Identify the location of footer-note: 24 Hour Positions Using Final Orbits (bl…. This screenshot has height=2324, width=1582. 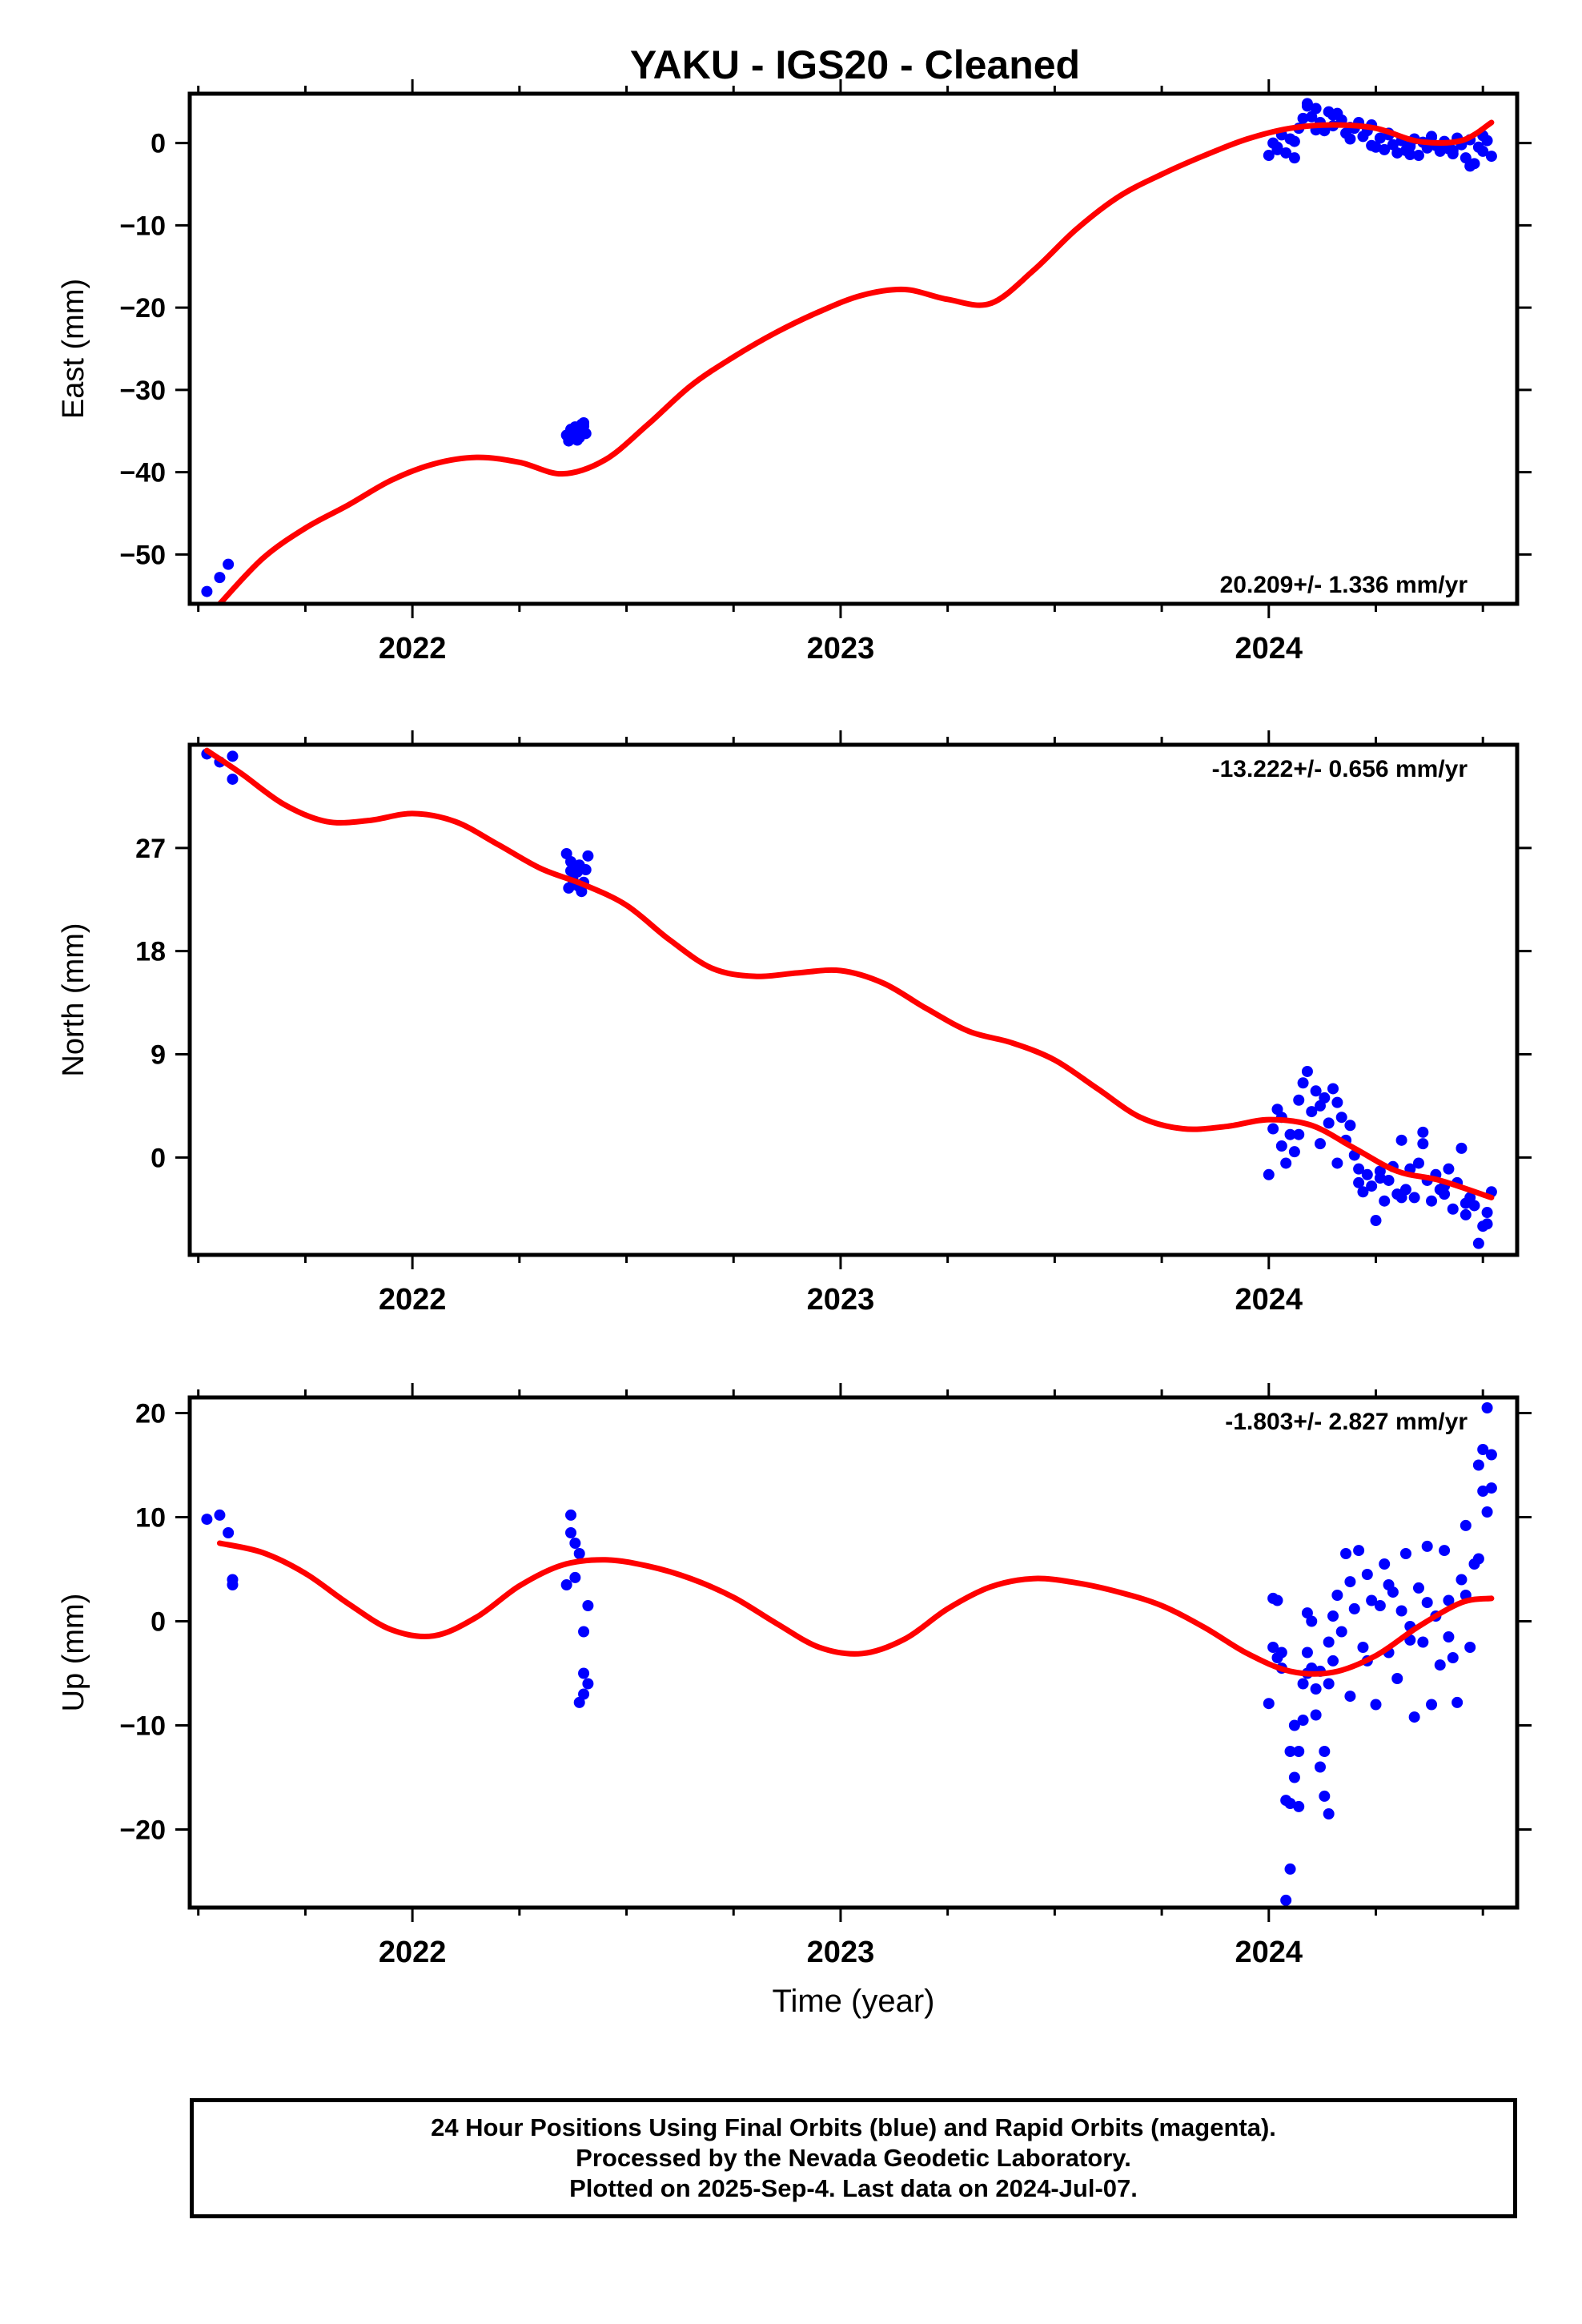
(853, 2158).